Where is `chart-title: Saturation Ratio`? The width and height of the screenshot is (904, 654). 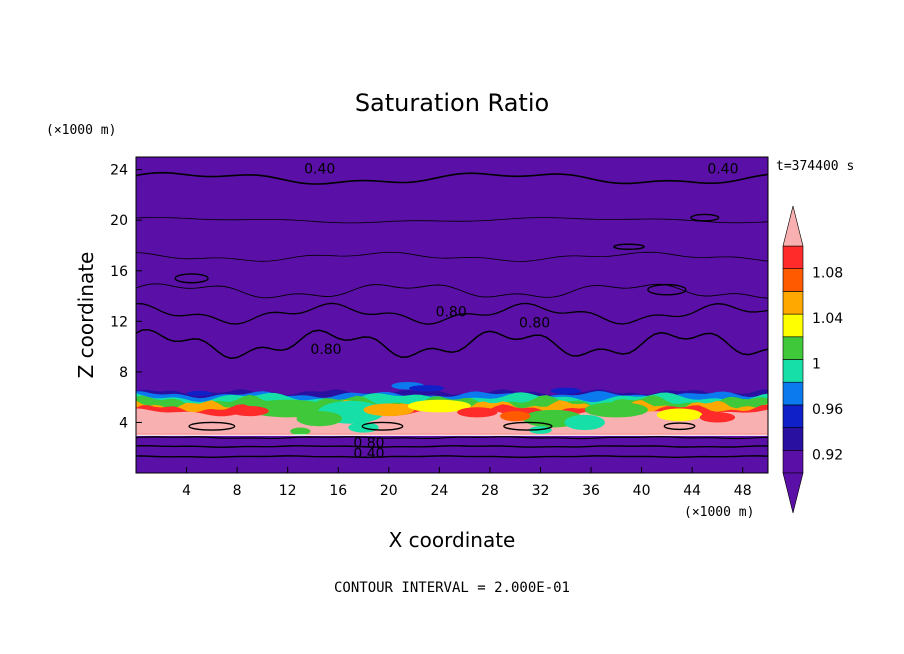
chart-title: Saturation Ratio is located at coordinates (452, 103).